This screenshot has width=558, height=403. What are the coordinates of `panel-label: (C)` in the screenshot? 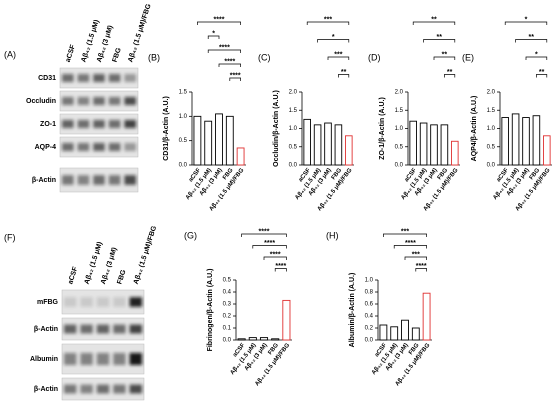 It's located at (264, 57).